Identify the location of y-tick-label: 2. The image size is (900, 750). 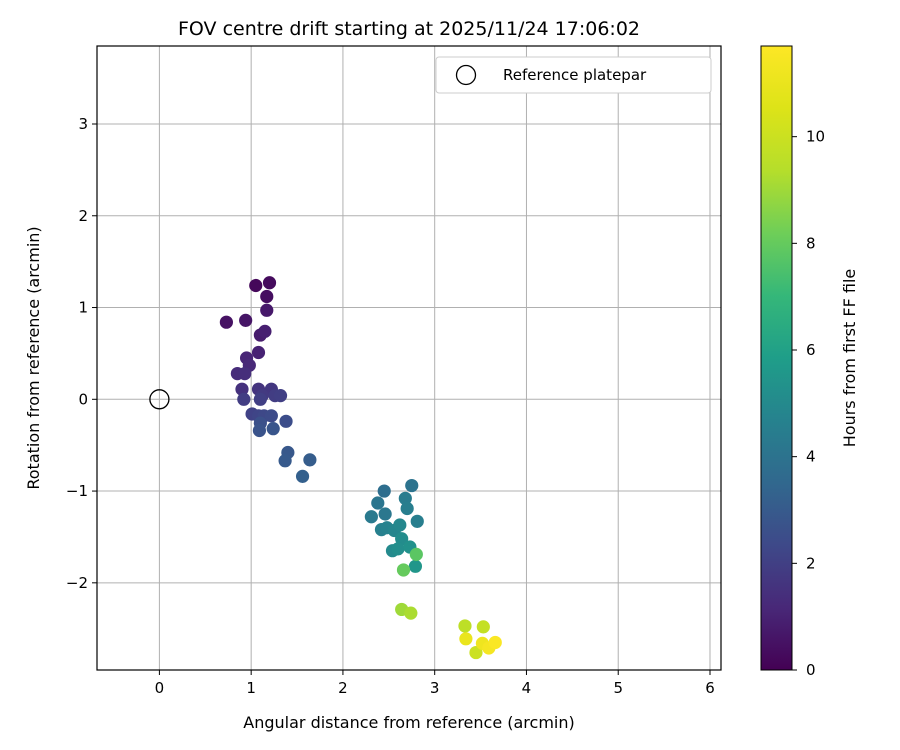
(83, 216).